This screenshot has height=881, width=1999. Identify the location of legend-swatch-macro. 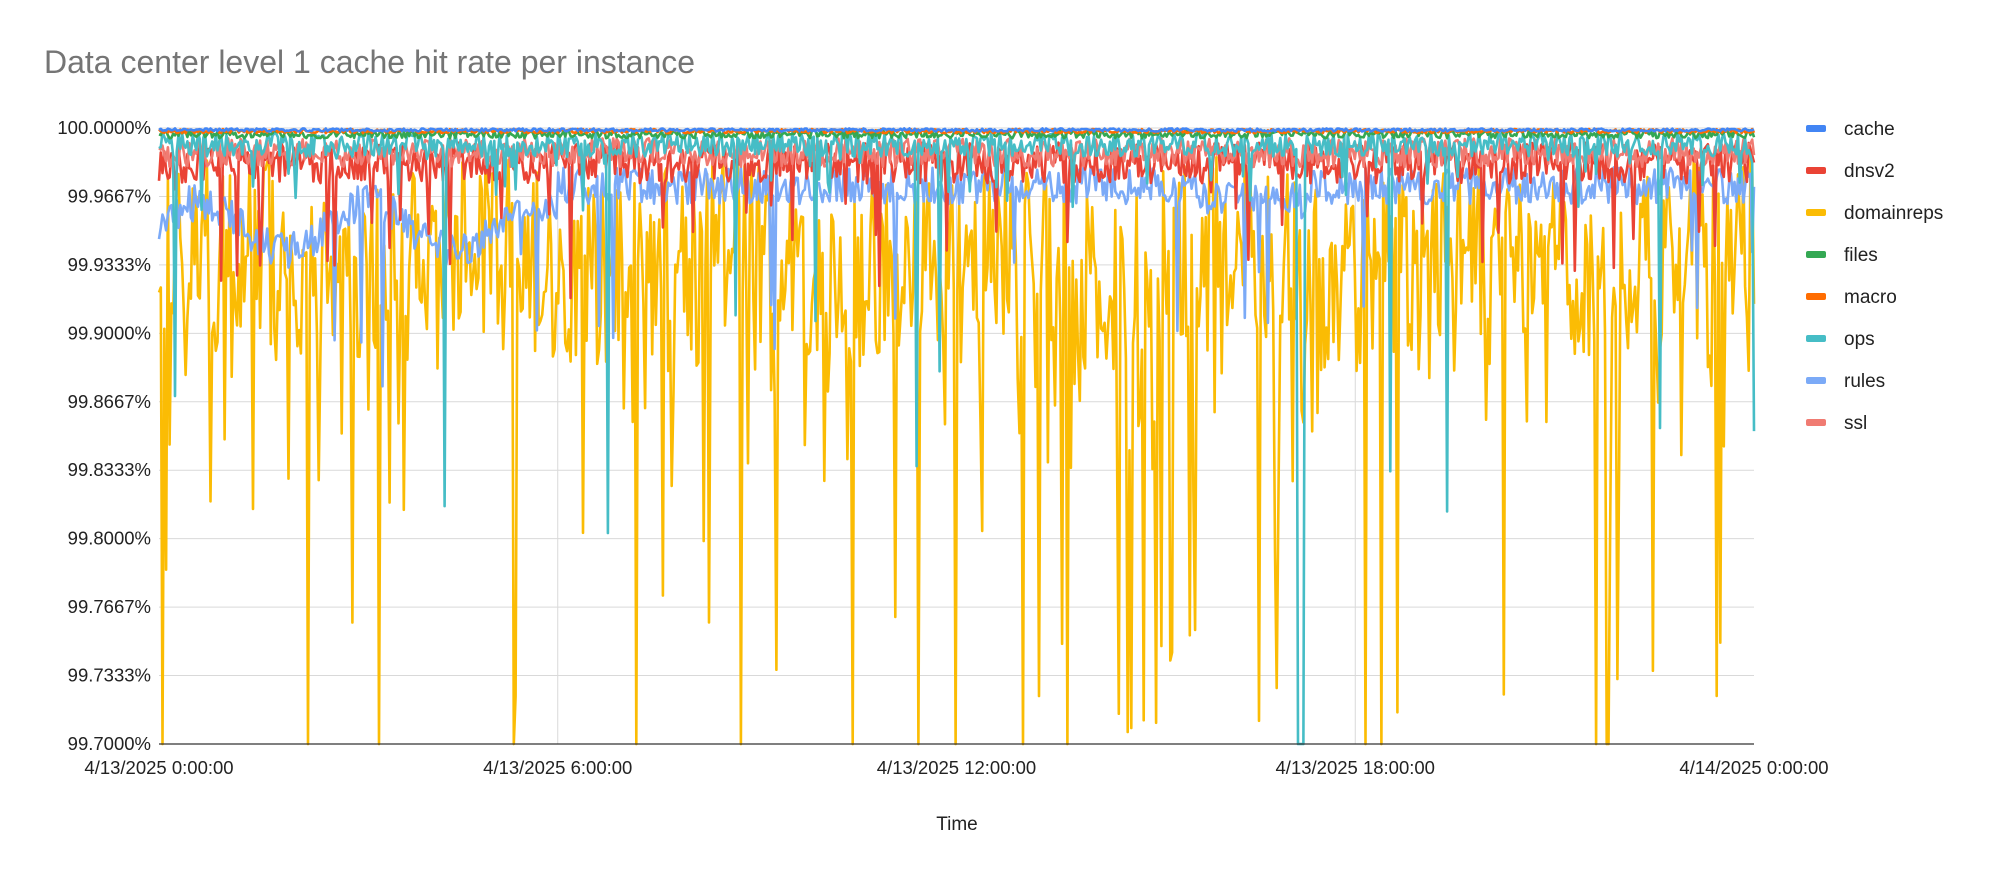
(1816, 296).